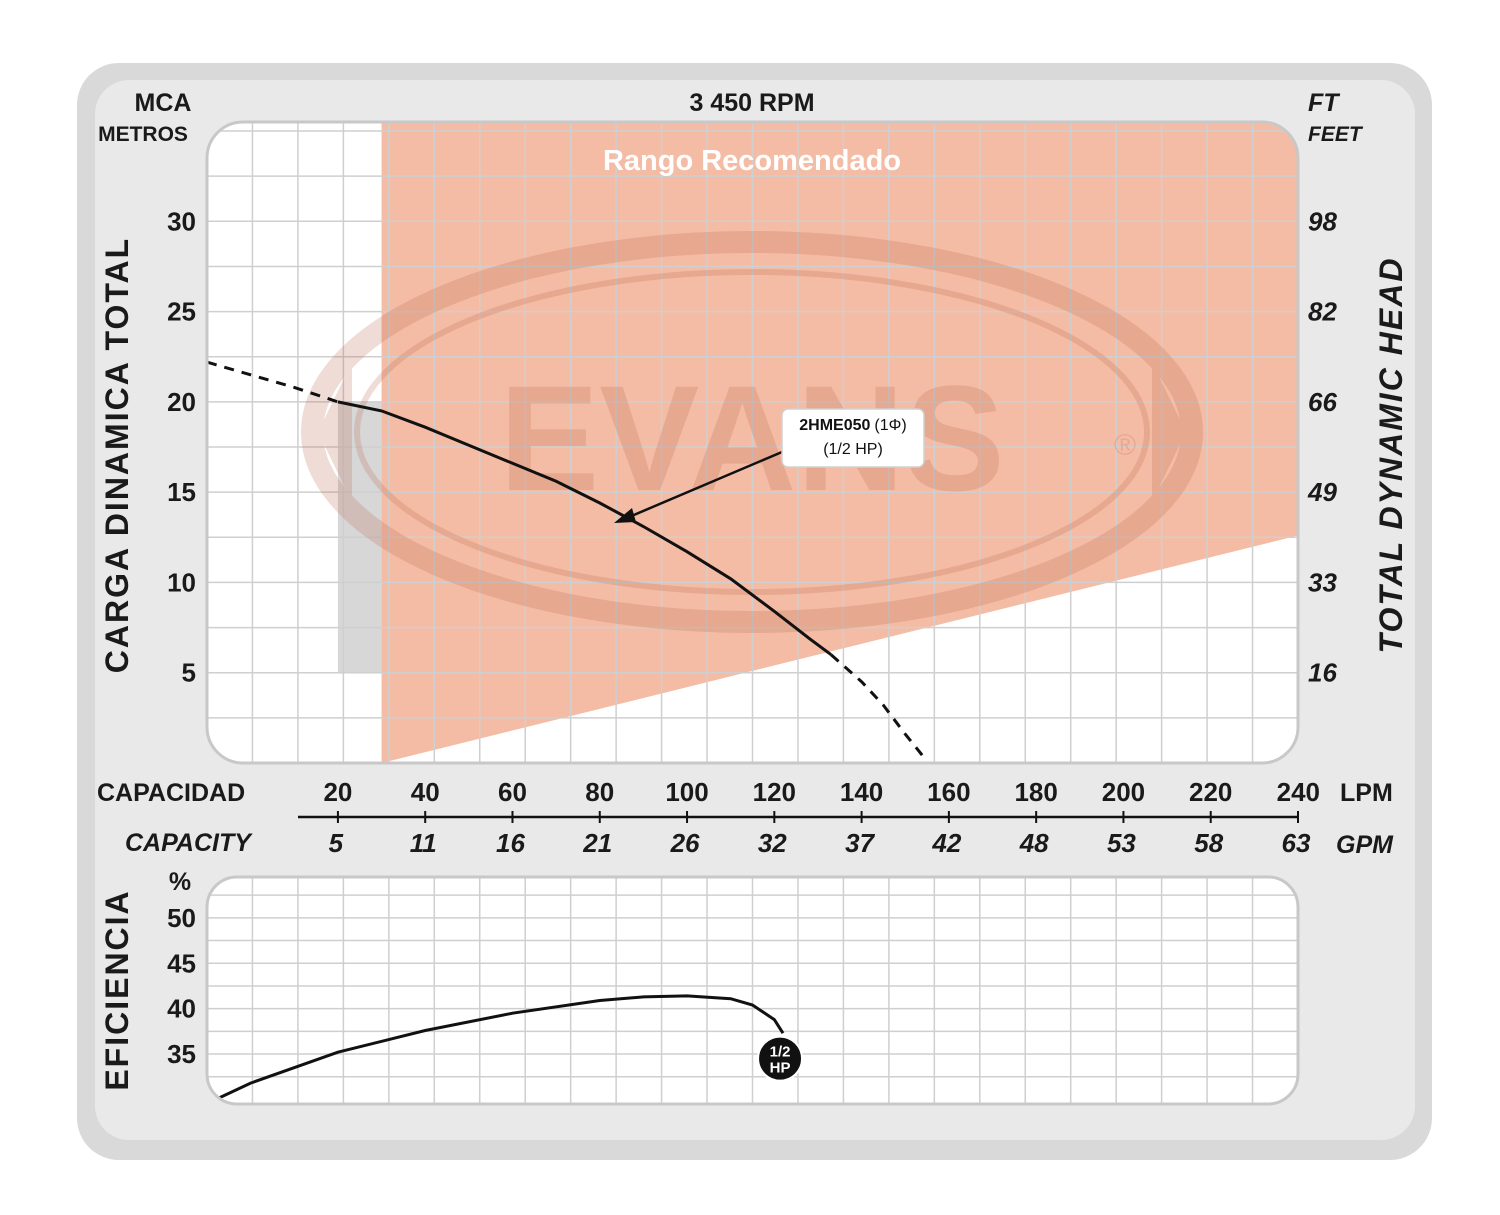 Image resolution: width=1500 pixels, height=1215 pixels. Describe the element at coordinates (1123, 792) in the screenshot. I see `capacity-tick-lpm: 200` at that location.